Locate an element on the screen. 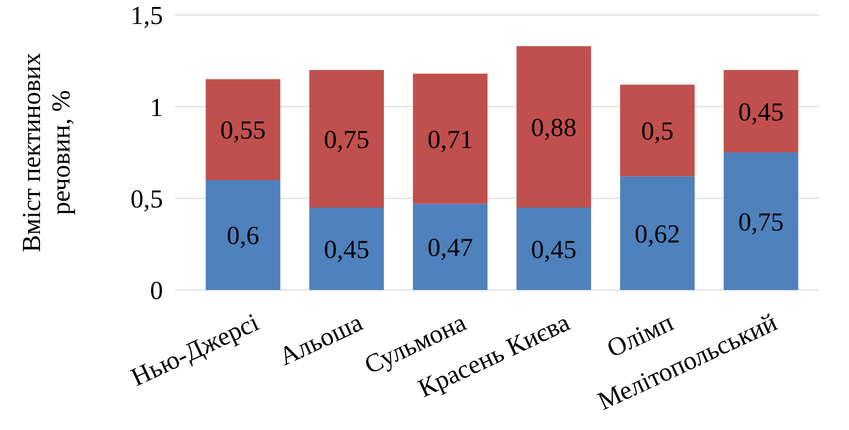  data-label: 0,5 is located at coordinates (657, 131).